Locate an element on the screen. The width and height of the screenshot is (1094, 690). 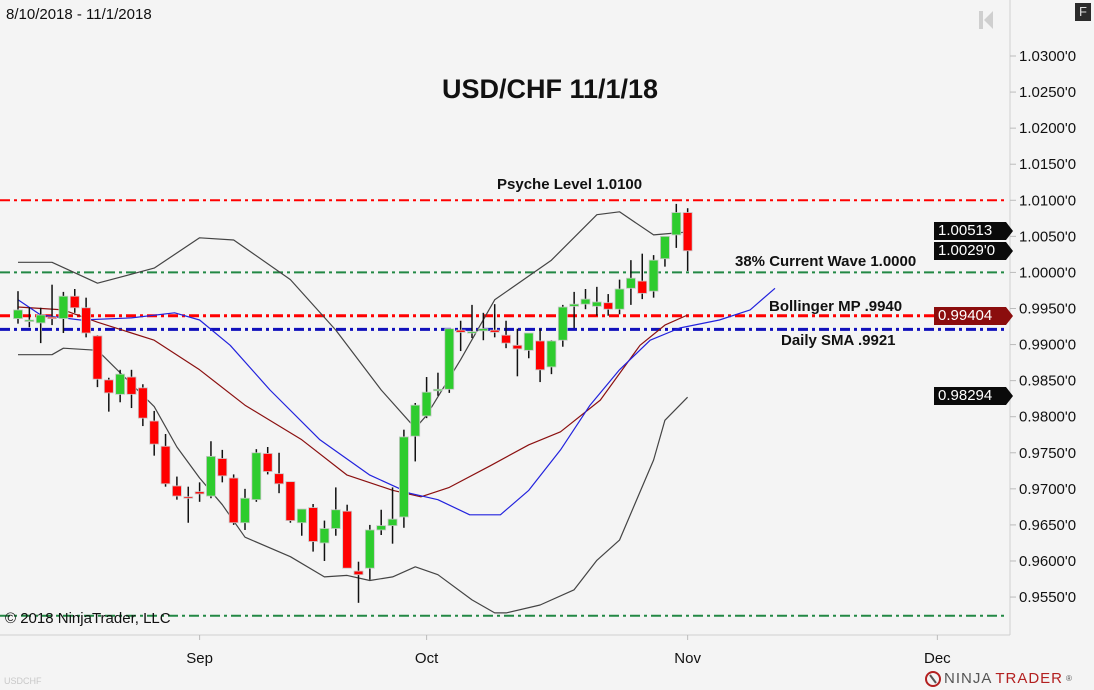
logo-ninja: NINJA is located at coordinates (968, 678).